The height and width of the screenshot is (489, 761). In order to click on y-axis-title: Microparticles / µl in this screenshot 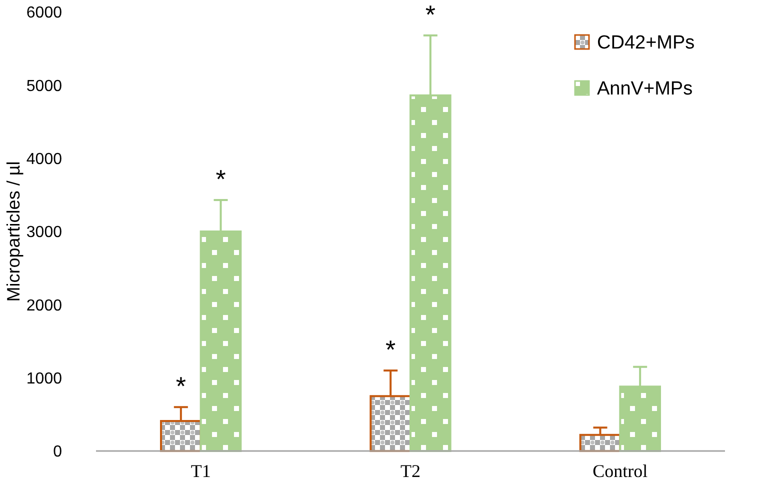, I will do `click(13, 231)`.